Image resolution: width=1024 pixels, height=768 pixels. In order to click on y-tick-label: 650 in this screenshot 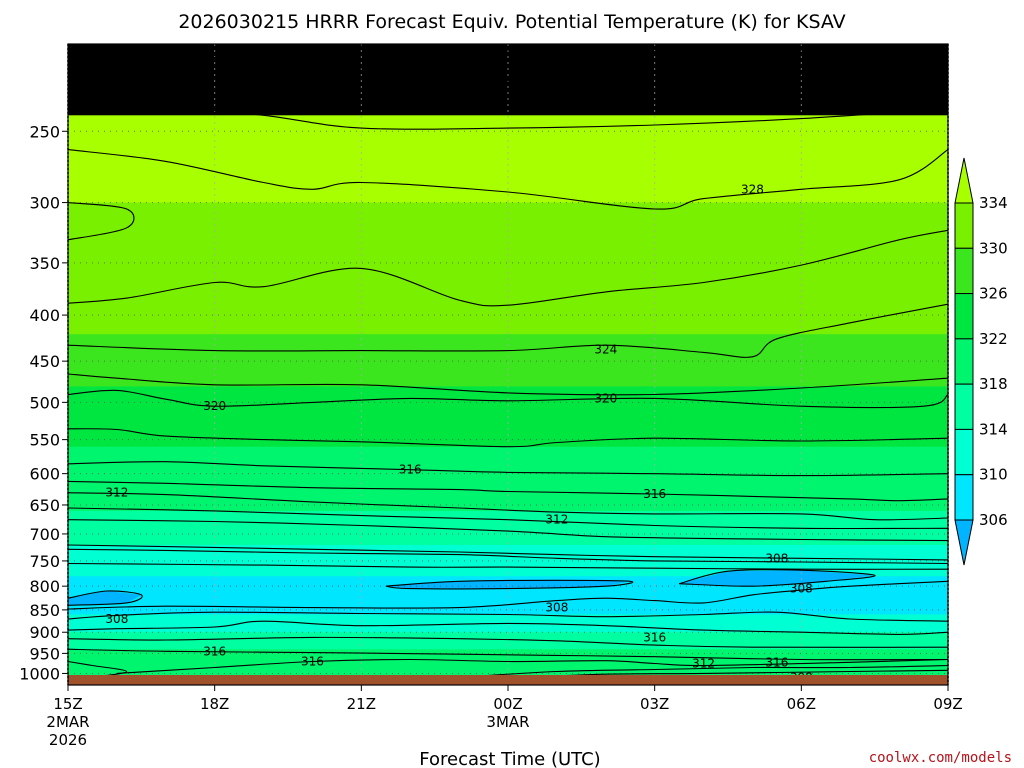, I will do `click(44, 505)`.